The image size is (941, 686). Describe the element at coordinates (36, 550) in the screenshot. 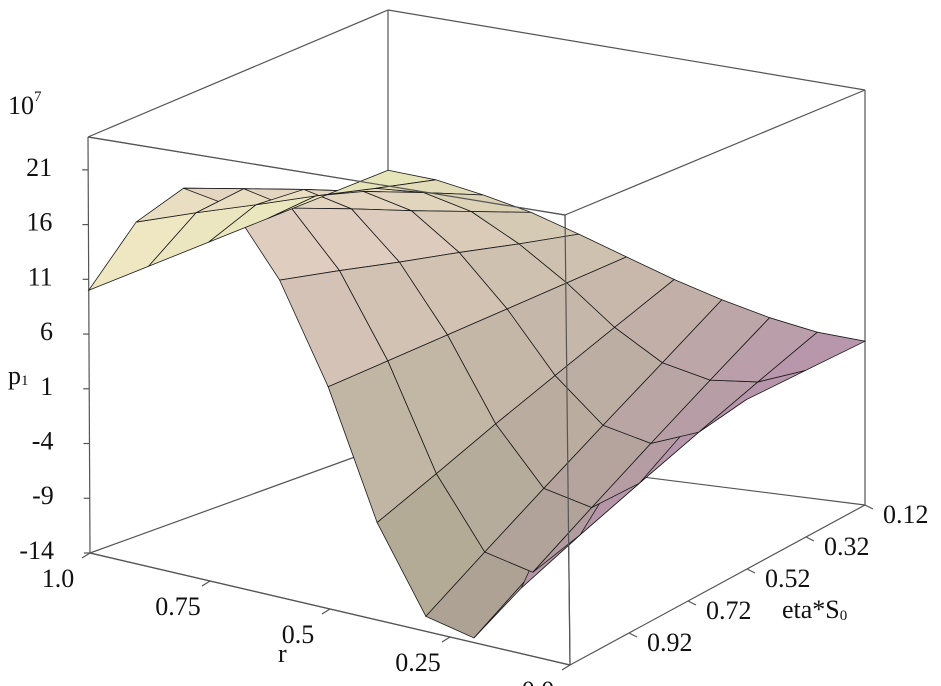

I see `z-tick-label: -14` at that location.